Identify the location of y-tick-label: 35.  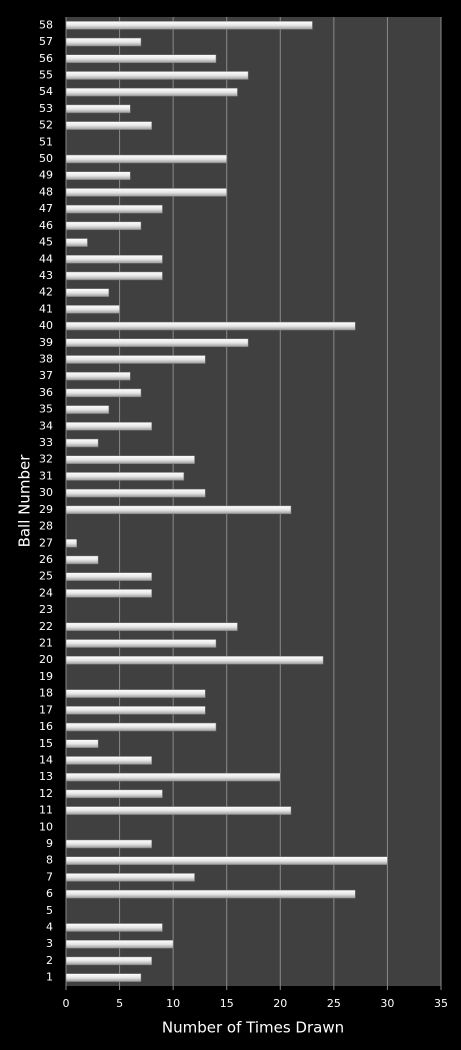
(46, 409).